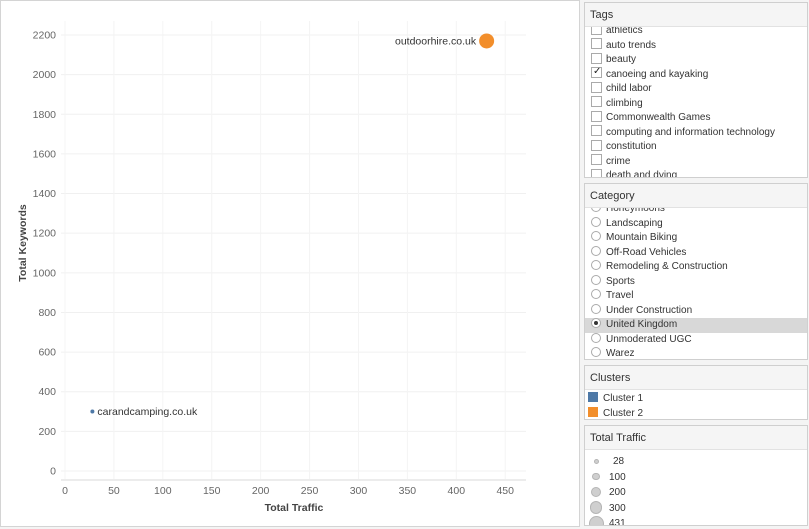  Describe the element at coordinates (696, 353) in the screenshot. I see `category-option: Warez` at that location.